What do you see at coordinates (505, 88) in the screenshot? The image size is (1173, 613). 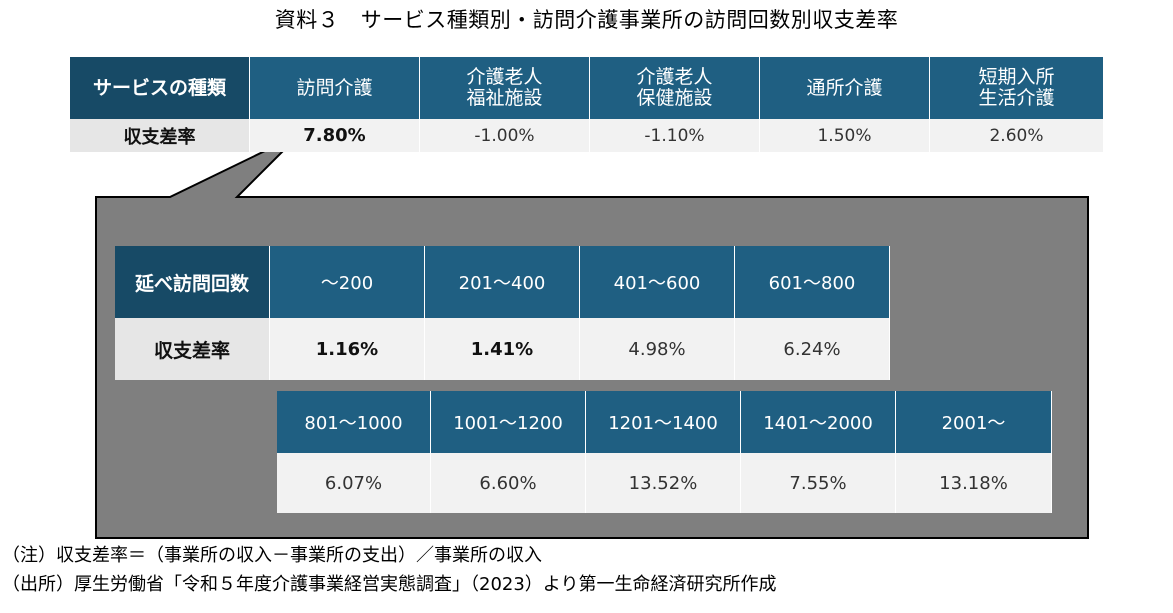 I see `service-col-welfare-facility: 介護老人 福祉施設` at bounding box center [505, 88].